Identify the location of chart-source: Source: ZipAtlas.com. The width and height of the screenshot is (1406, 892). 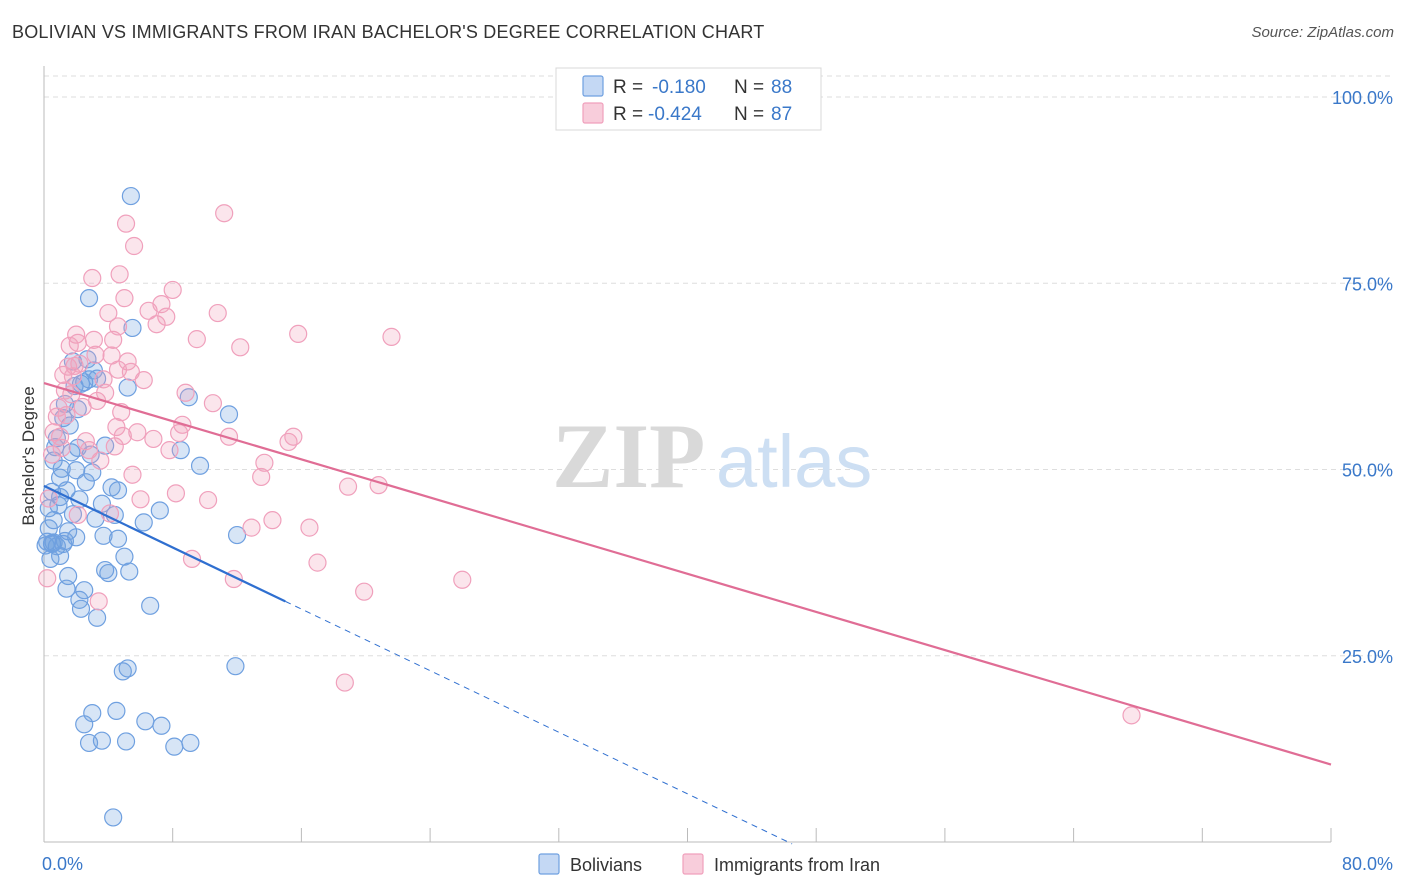
(1322, 32).